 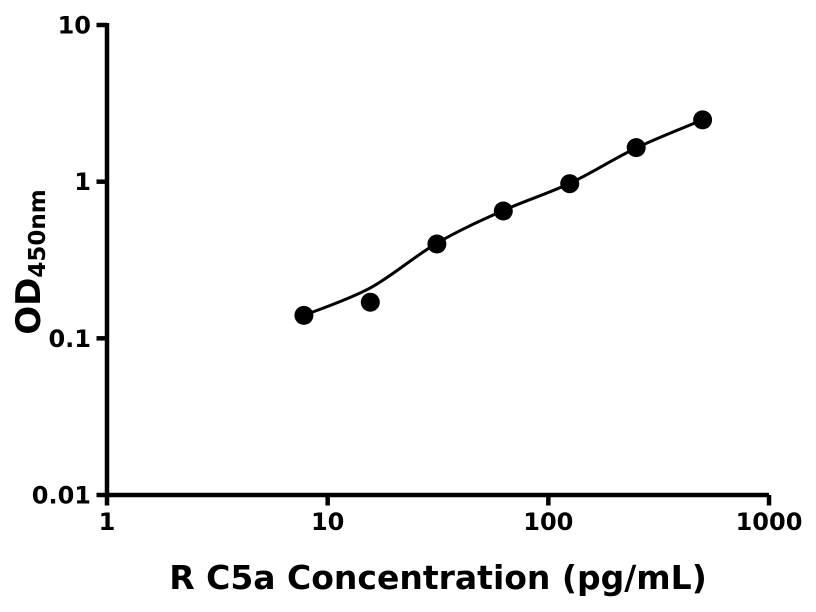 I want to click on x-tick-label: 10, so click(x=327, y=522).